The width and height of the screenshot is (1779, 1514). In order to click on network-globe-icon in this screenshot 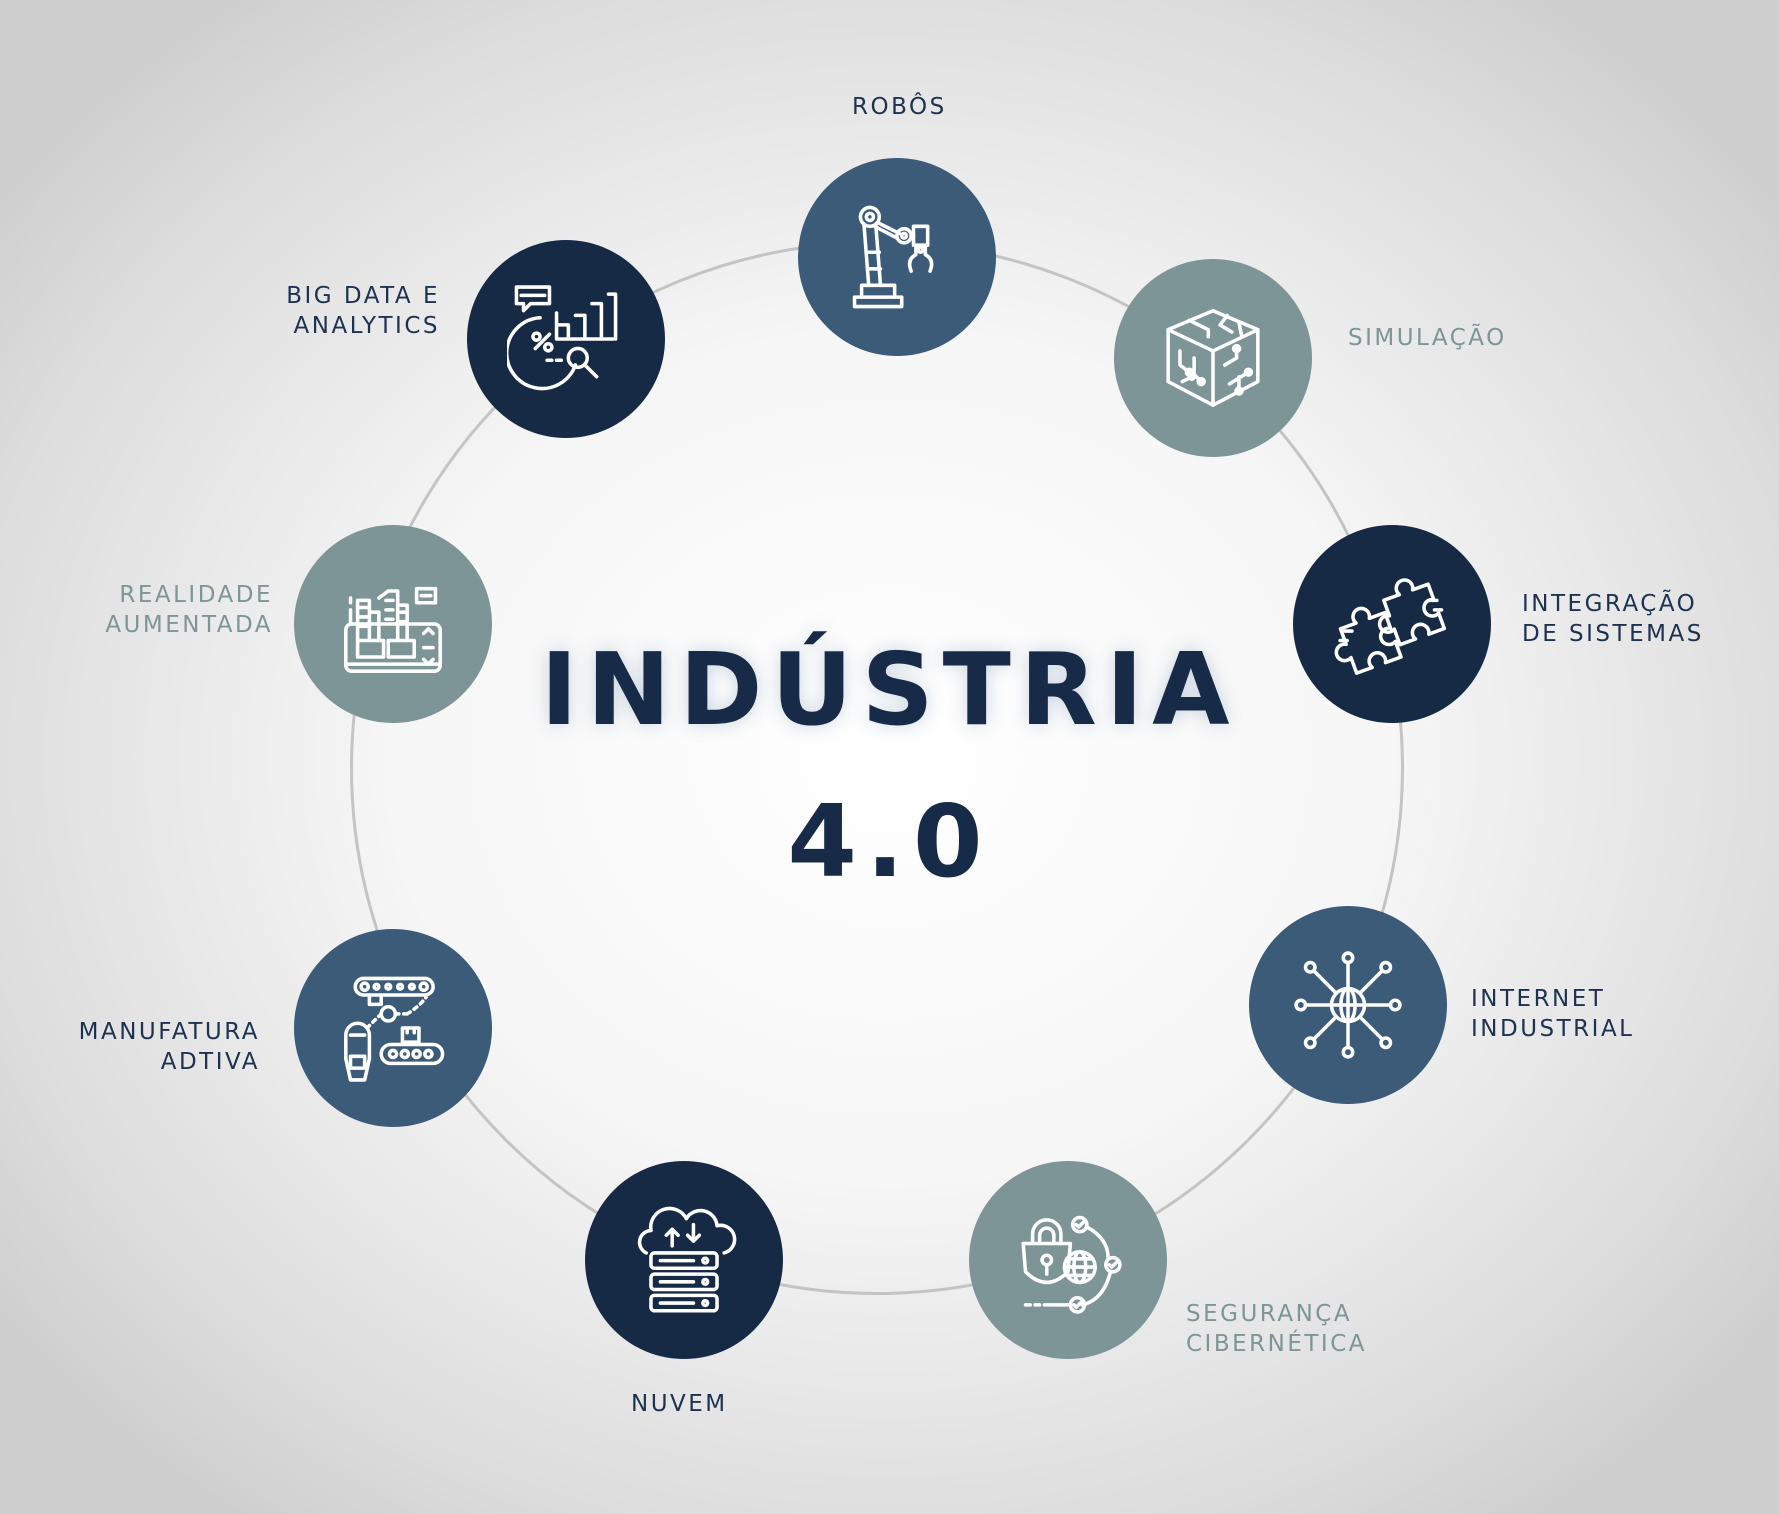, I will do `click(1348, 1005)`.